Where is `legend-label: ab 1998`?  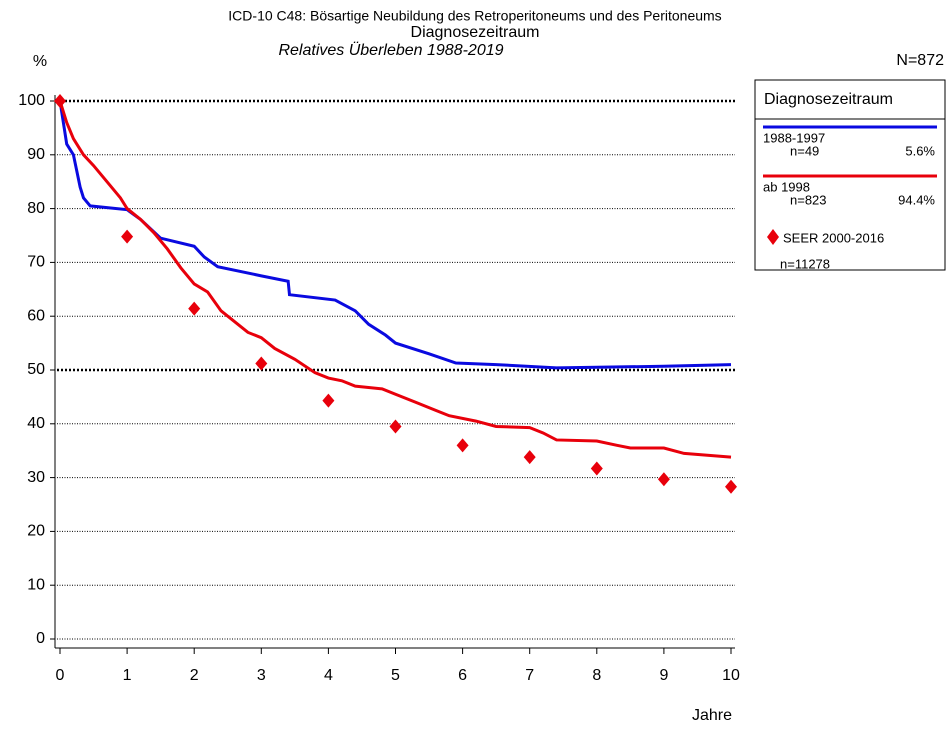
legend-label: ab 1998 is located at coordinates (786, 186).